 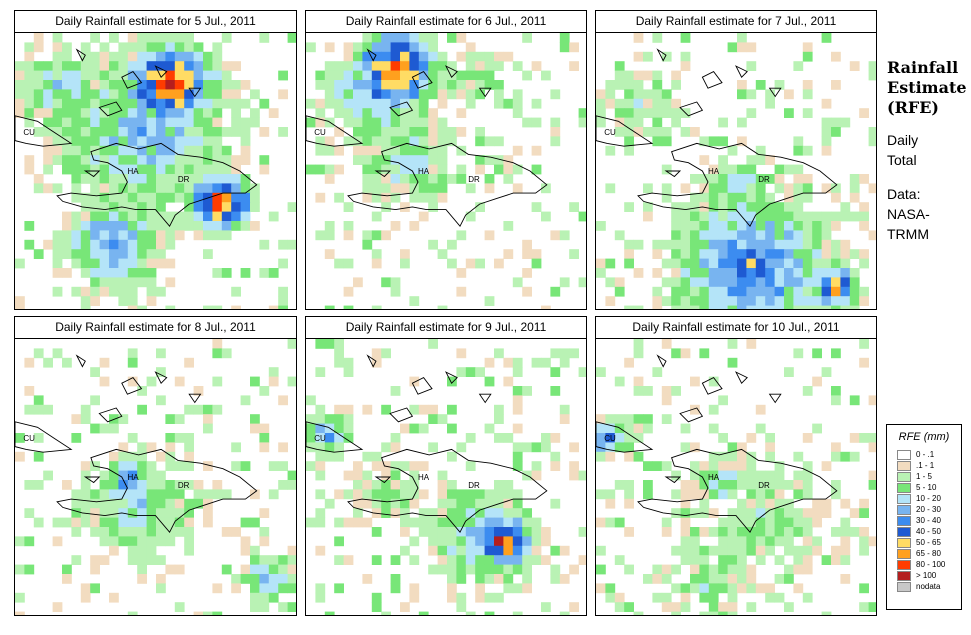 I want to click on source-line1: Data:, so click(x=904, y=194).